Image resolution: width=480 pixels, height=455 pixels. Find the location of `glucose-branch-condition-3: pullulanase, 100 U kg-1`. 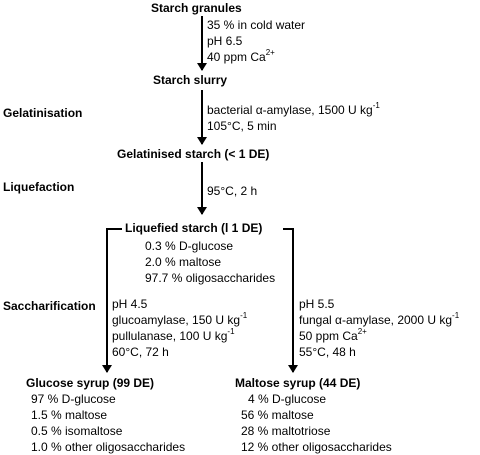

glucose-branch-condition-3: pullulanase, 100 U kg-1 is located at coordinates (173, 335).